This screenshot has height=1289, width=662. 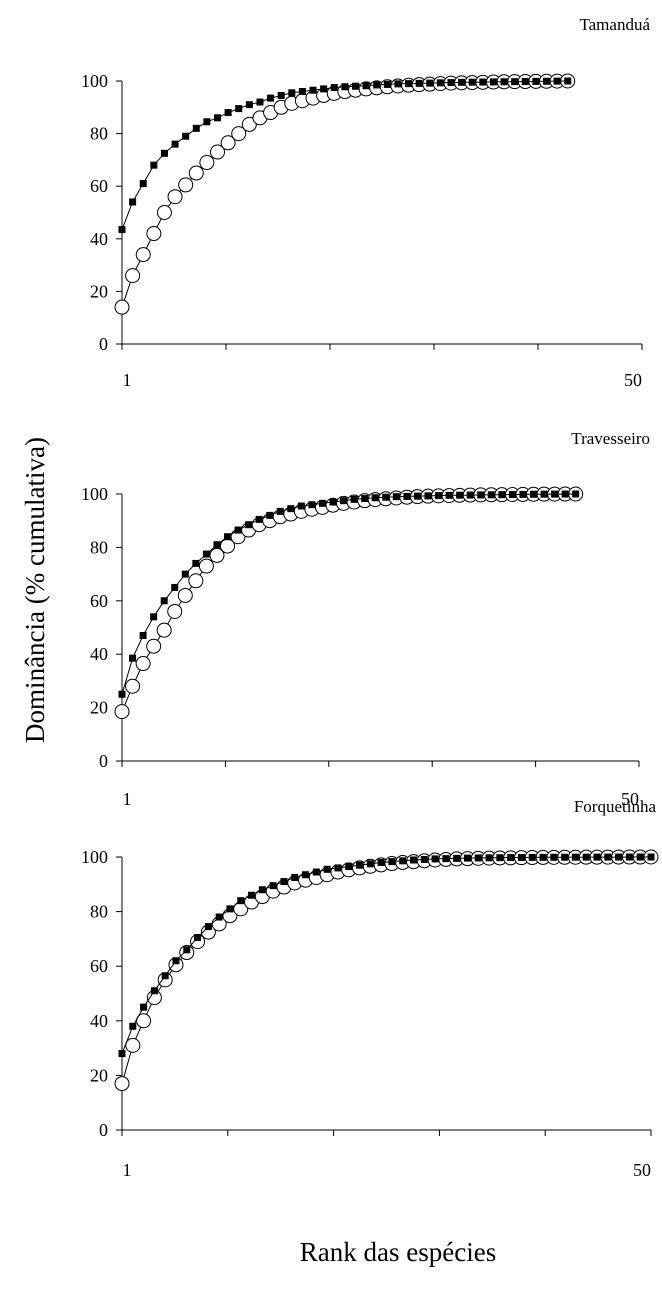 What do you see at coordinates (99, 186) in the screenshot?
I see `y-tick-label: 60` at bounding box center [99, 186].